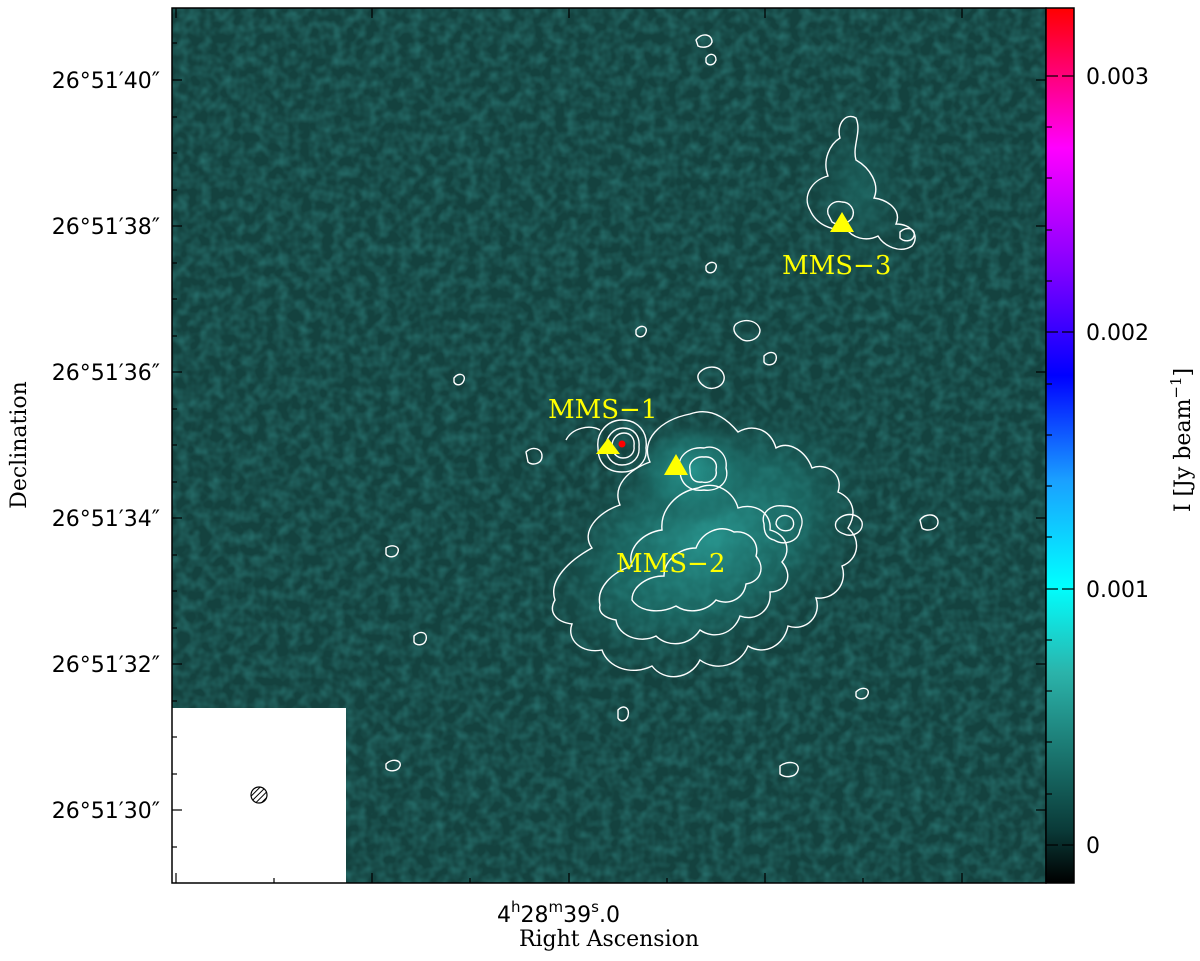 The height and width of the screenshot is (961, 1200). I want to click on contour-core-upper-inner, so click(703, 470).